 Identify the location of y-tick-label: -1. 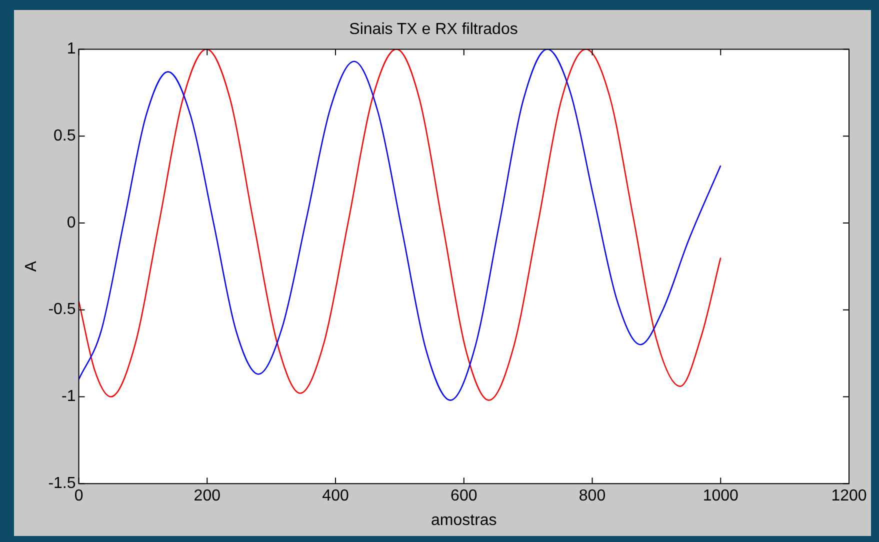
(69, 397).